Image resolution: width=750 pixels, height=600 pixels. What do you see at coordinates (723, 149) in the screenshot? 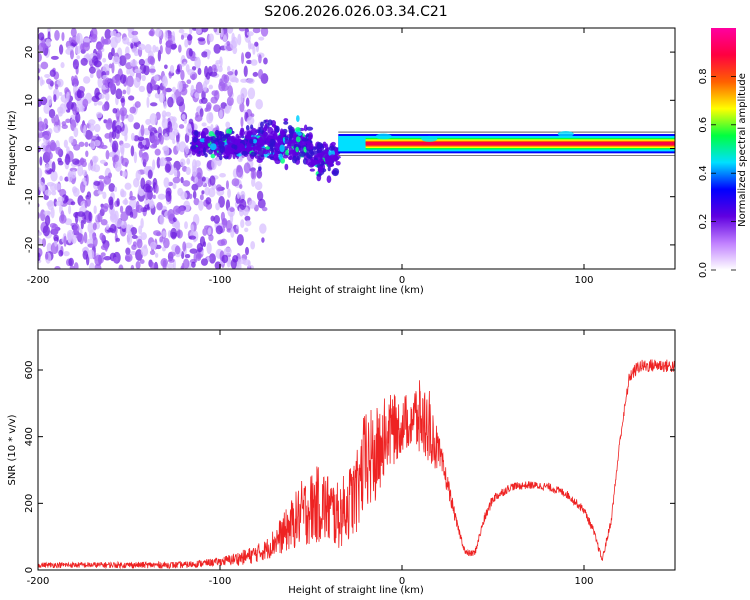
I see `colorbar-strip` at bounding box center [723, 149].